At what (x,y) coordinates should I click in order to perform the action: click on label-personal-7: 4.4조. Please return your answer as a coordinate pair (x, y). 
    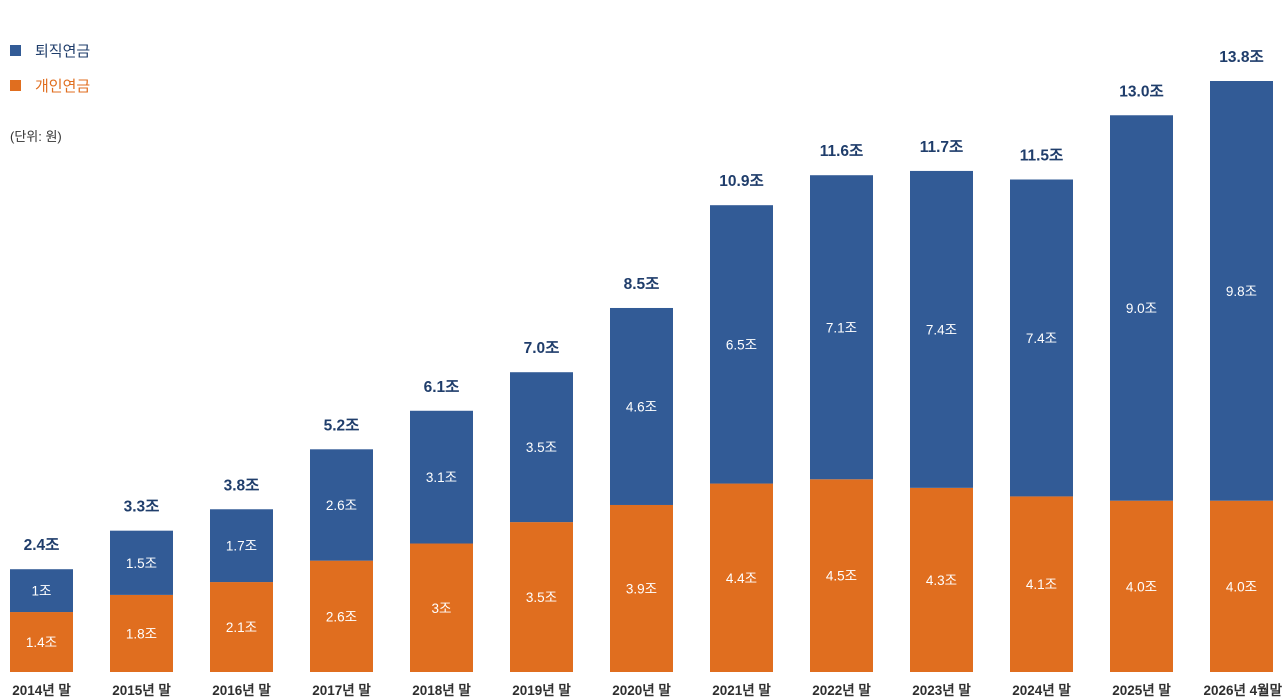
    Looking at the image, I should click on (741, 578).